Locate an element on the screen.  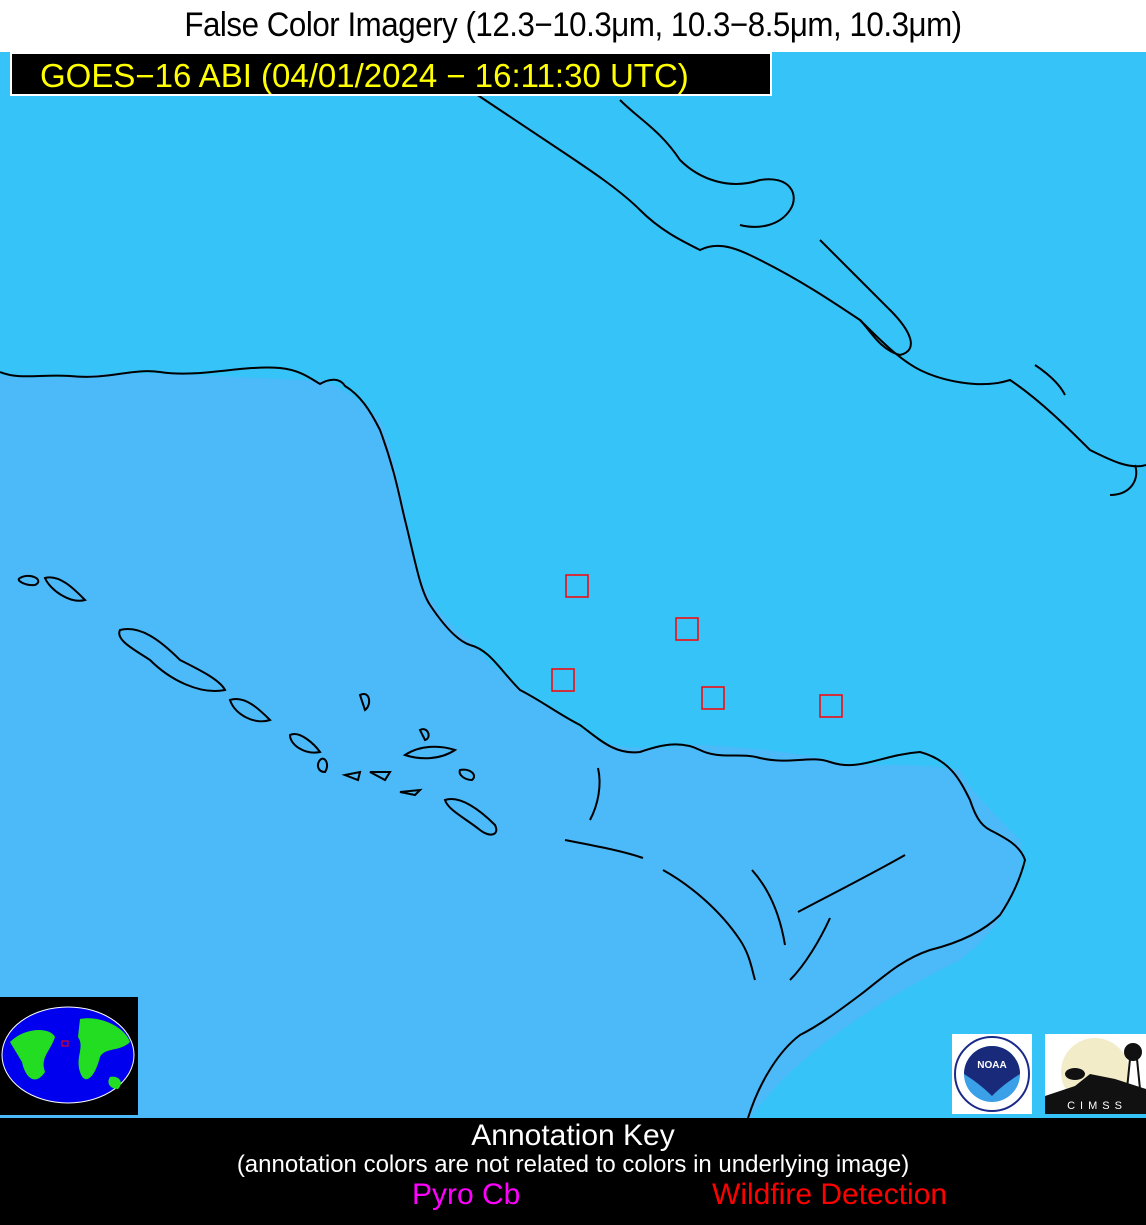
noaa-seal-icon: NOAA is located at coordinates (992, 1074).